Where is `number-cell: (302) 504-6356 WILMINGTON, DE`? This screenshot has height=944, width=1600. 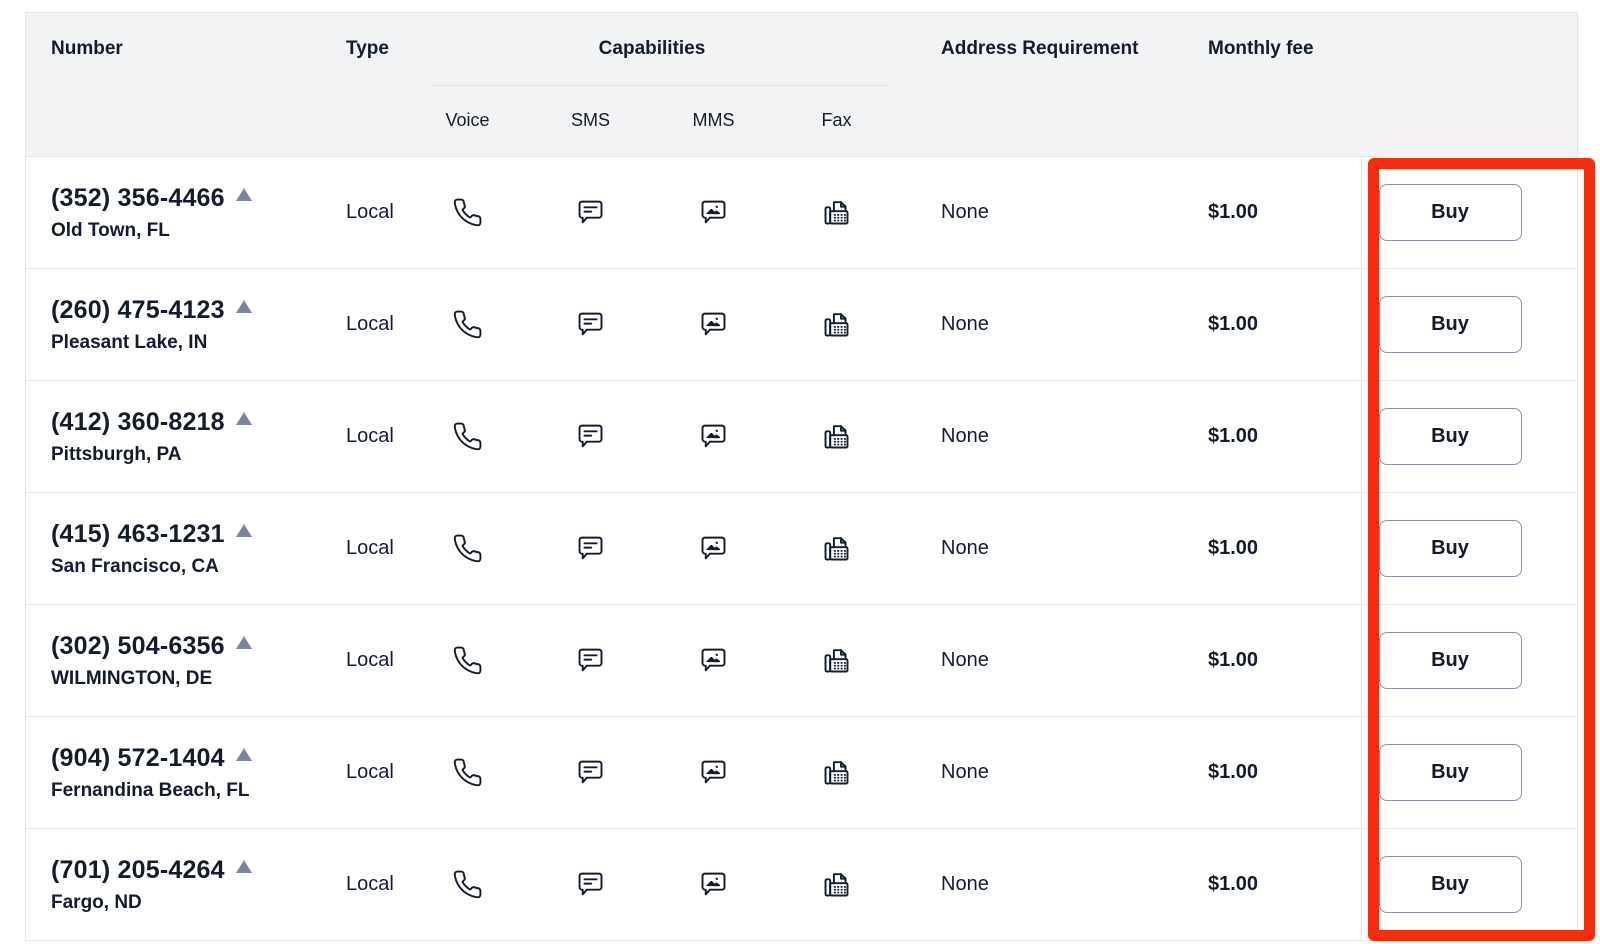 number-cell: (302) 504-6356 WILMINGTON, DE is located at coordinates (186, 661).